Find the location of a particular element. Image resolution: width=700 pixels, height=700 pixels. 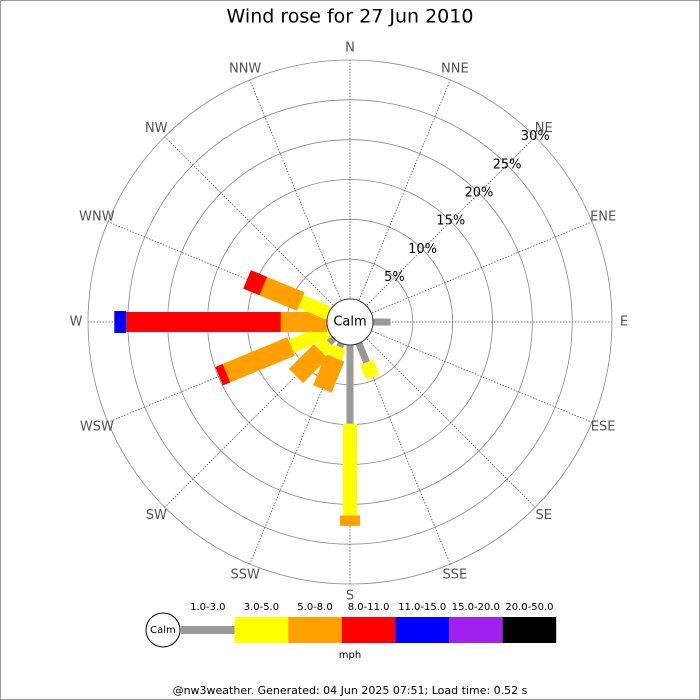

legend-label: 11.0-15.0 is located at coordinates (422, 607).